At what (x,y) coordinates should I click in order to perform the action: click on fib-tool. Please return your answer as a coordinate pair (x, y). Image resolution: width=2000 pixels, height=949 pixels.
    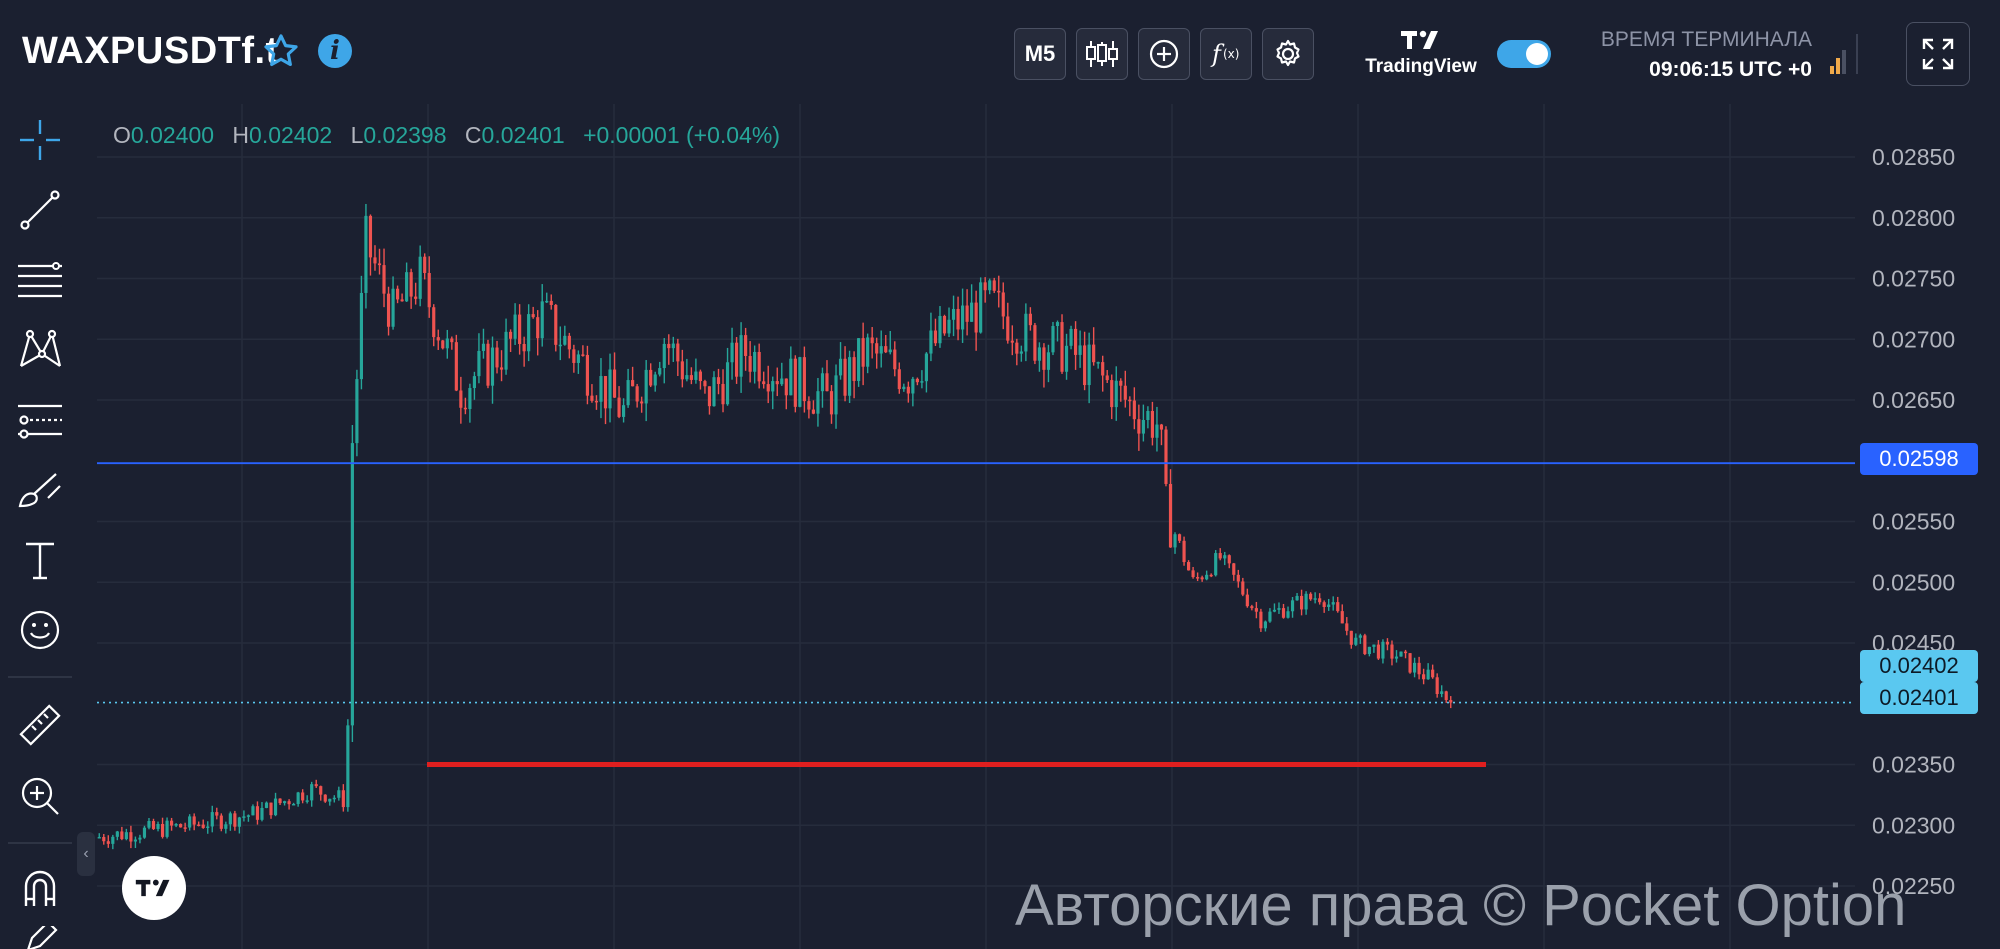
    Looking at the image, I should click on (40, 280).